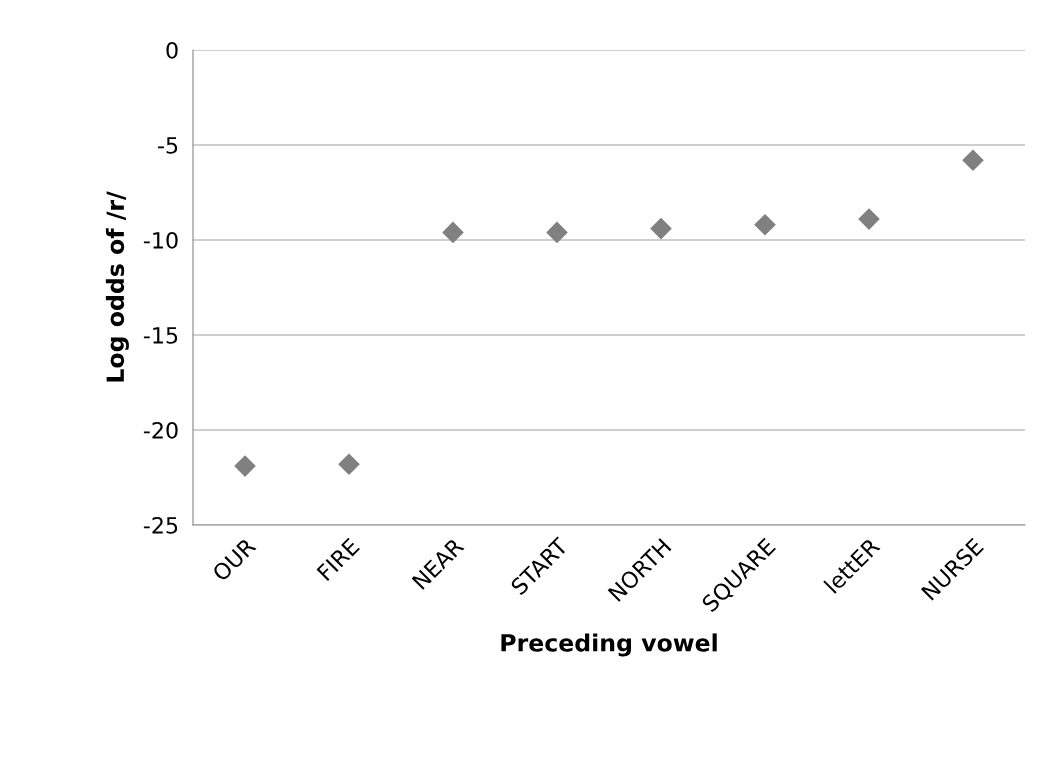  What do you see at coordinates (168, 145) in the screenshot?
I see `y-tick-label: -5` at bounding box center [168, 145].